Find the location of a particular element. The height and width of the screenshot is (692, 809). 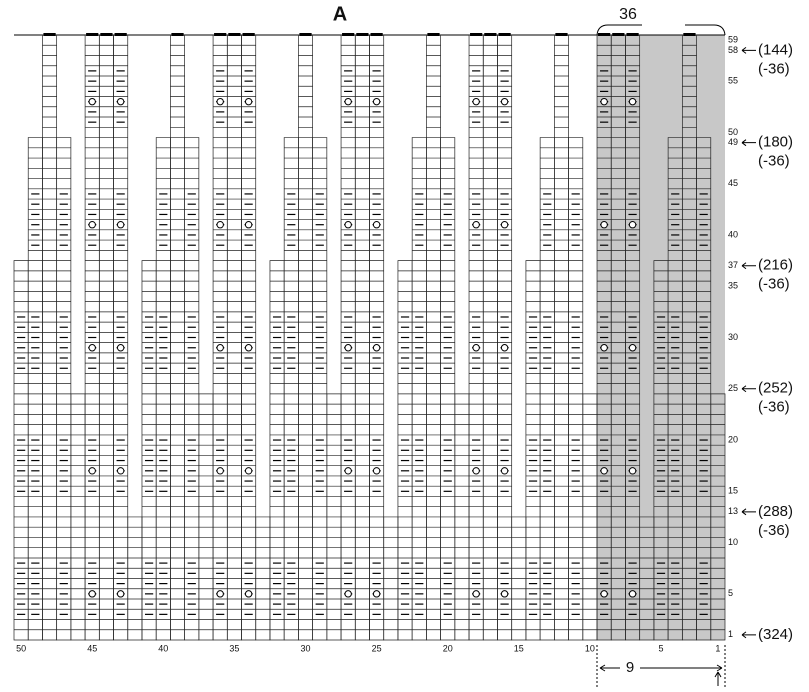

stitch-count: (180) is located at coordinates (775, 142).